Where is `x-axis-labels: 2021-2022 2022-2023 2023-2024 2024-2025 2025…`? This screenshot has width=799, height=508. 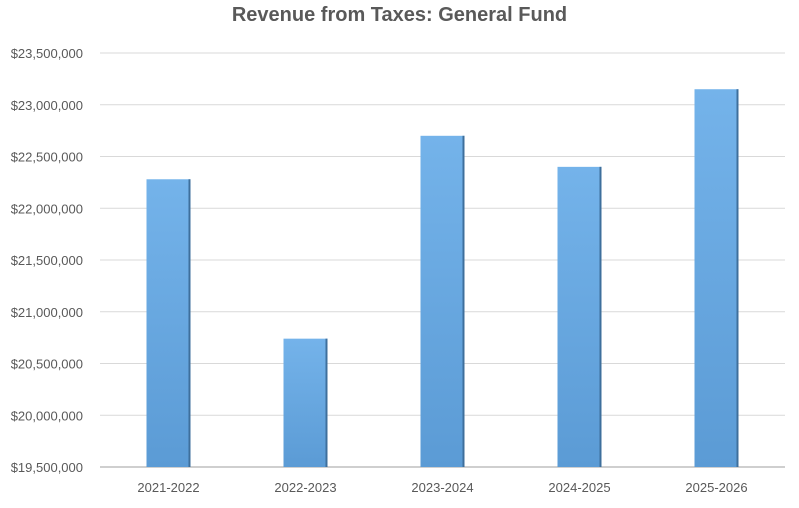
x-axis-labels: 2021-2022 2022-2023 2023-2024 2024-2025 2025… is located at coordinates (442, 487).